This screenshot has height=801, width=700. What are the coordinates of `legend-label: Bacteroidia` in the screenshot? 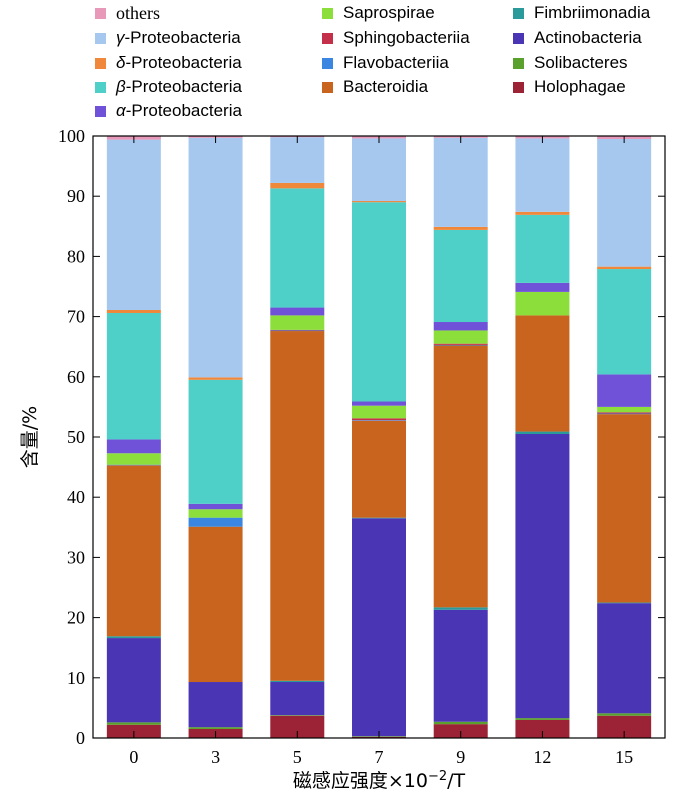 It's located at (386, 86).